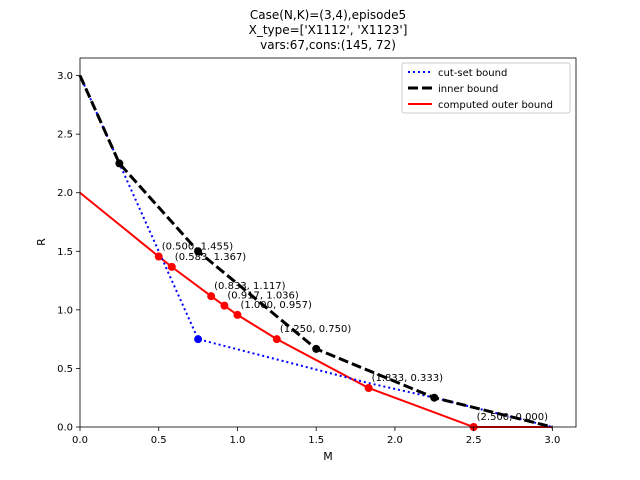 This screenshot has height=480, width=640. I want to click on y-tick-label: 1.0, so click(65, 310).